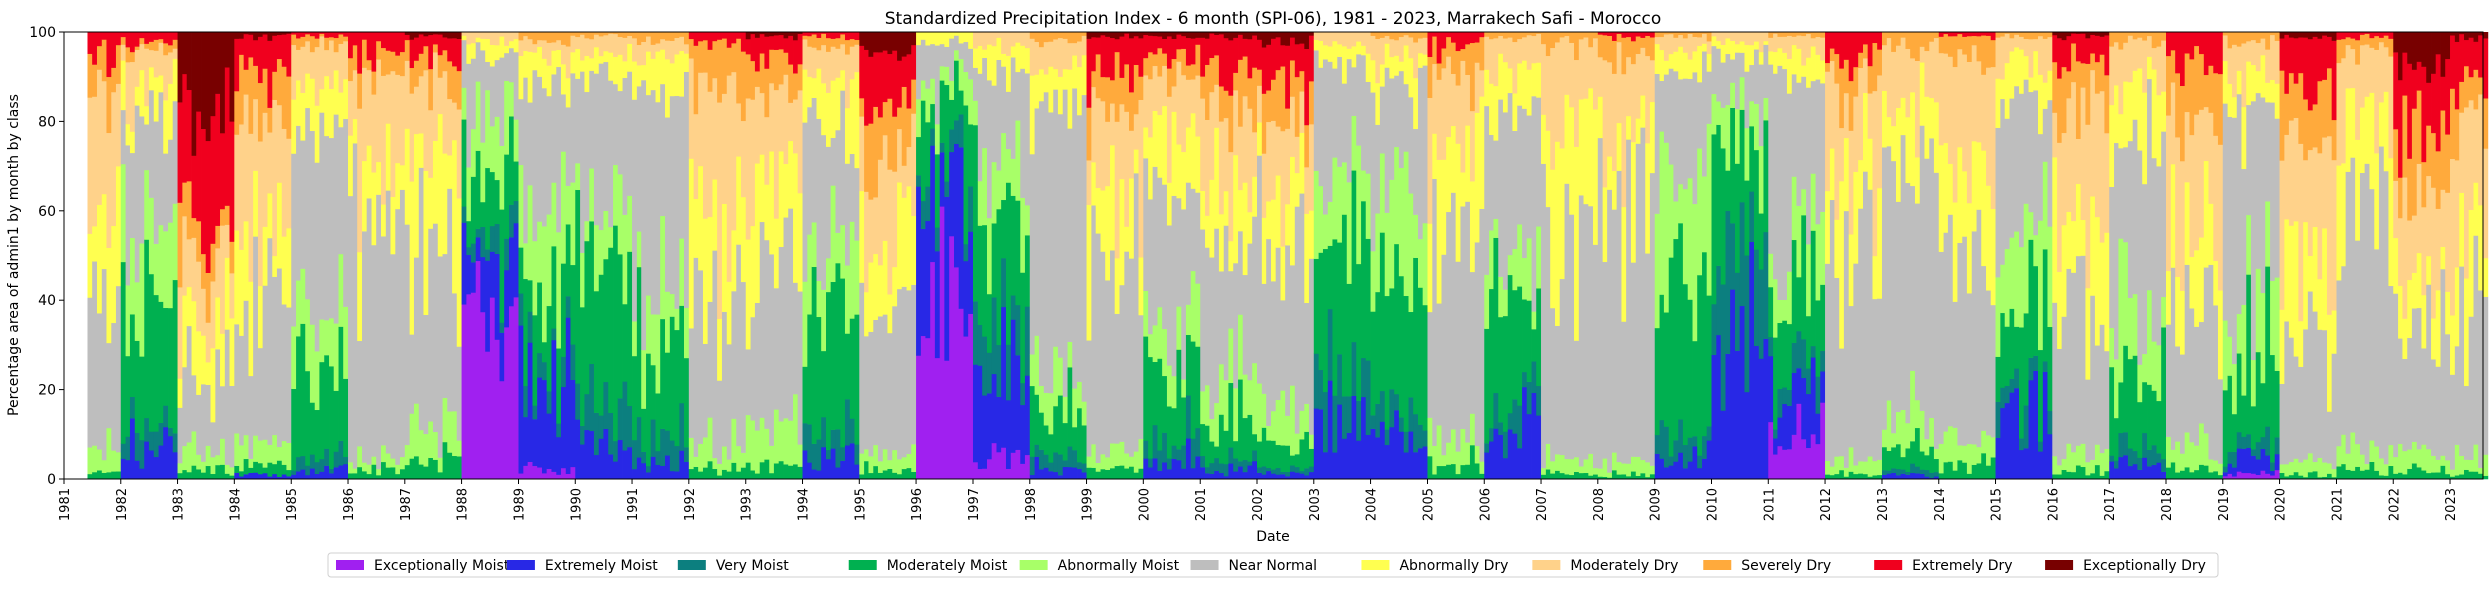 The width and height of the screenshot is (2490, 591). Describe the element at coordinates (47, 212) in the screenshot. I see `y-tick-label: 60` at that location.